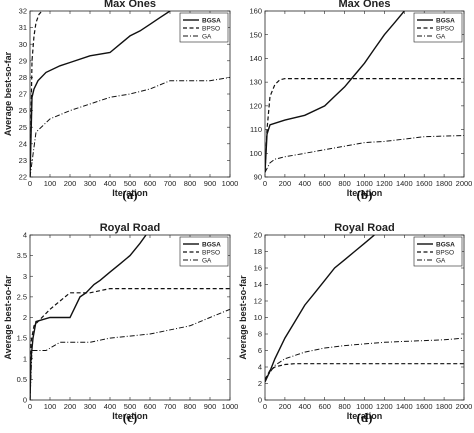  Describe the element at coordinates (260, 350) in the screenshot. I see `y-tick-label: 6` at that location.